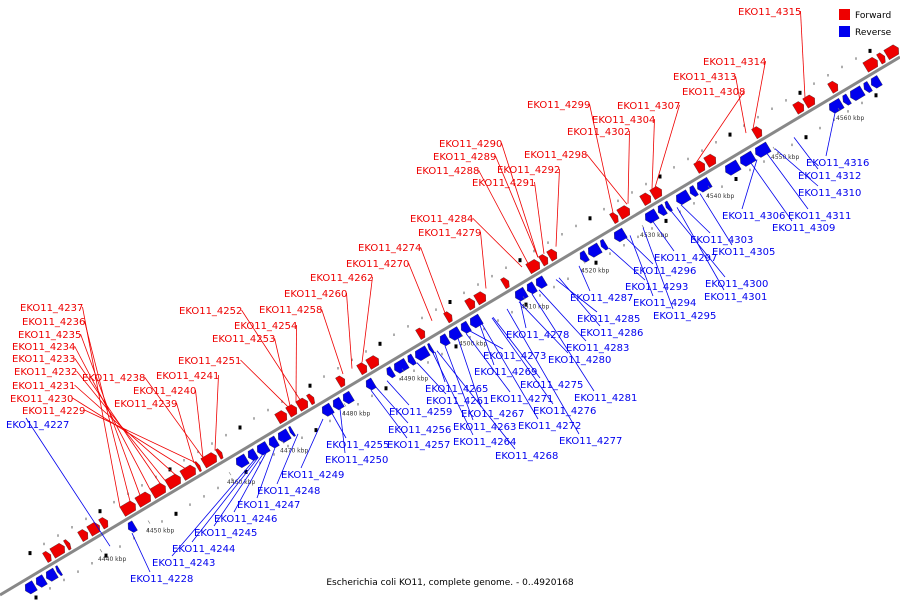  Describe the element at coordinates (850, 118) in the screenshot. I see `scale-tick-label: 4560 kbp` at that location.